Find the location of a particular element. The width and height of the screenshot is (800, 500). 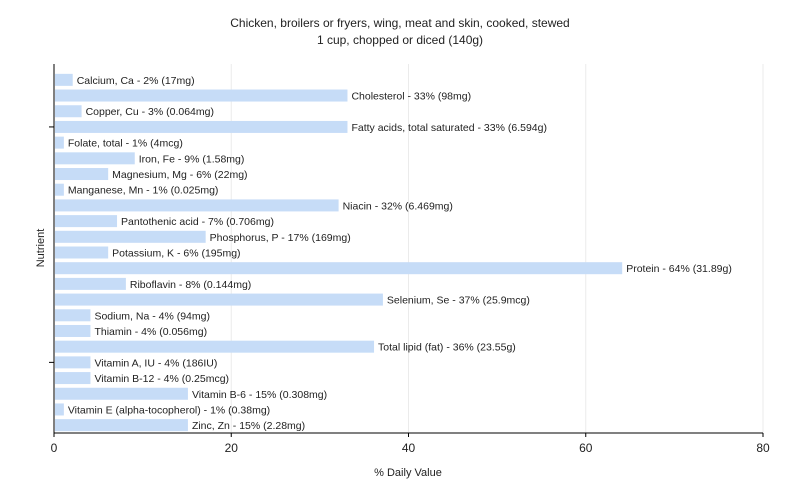

bar-label: Total lipid (fat) - 36% (23.55g) is located at coordinates (447, 348).